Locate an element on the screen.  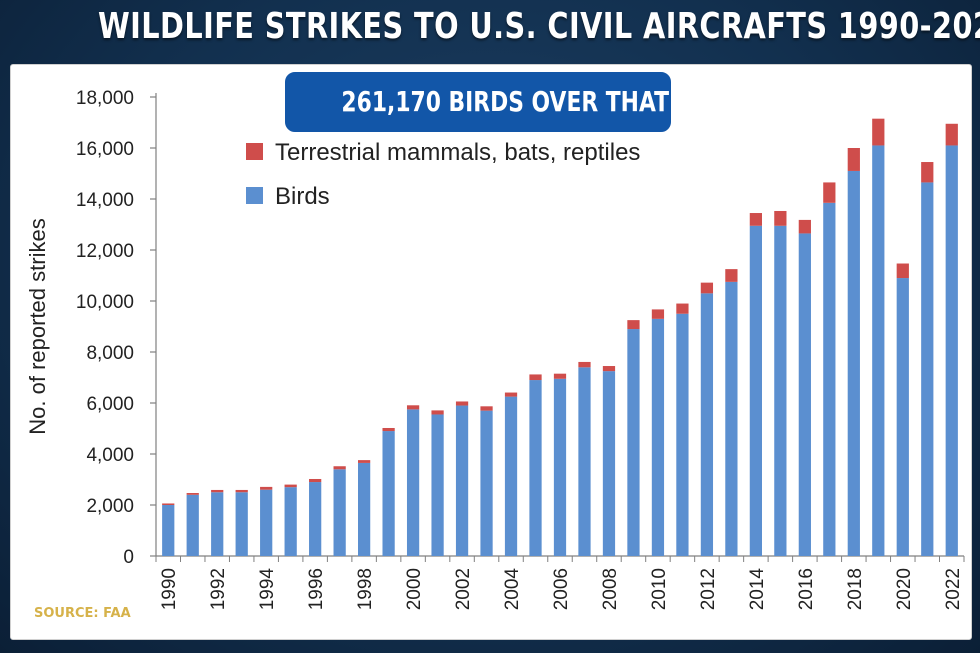
x-tick-label: 1992 is located at coordinates (218, 589).